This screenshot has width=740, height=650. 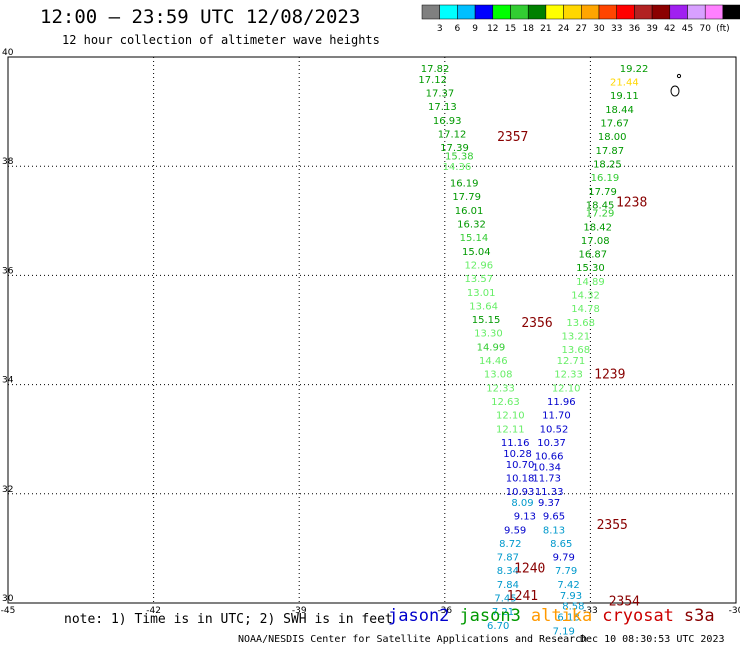 What do you see at coordinates (564, 558) in the screenshot?
I see `wave-height-label: 9.79` at bounding box center [564, 558].